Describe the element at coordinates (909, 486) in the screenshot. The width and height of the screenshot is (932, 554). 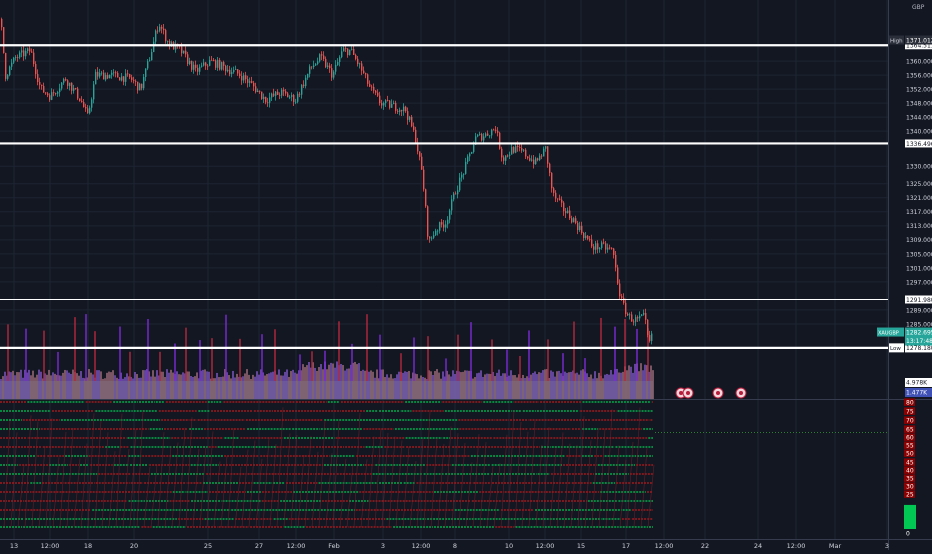
I see `oscillator-tick-bg` at that location.